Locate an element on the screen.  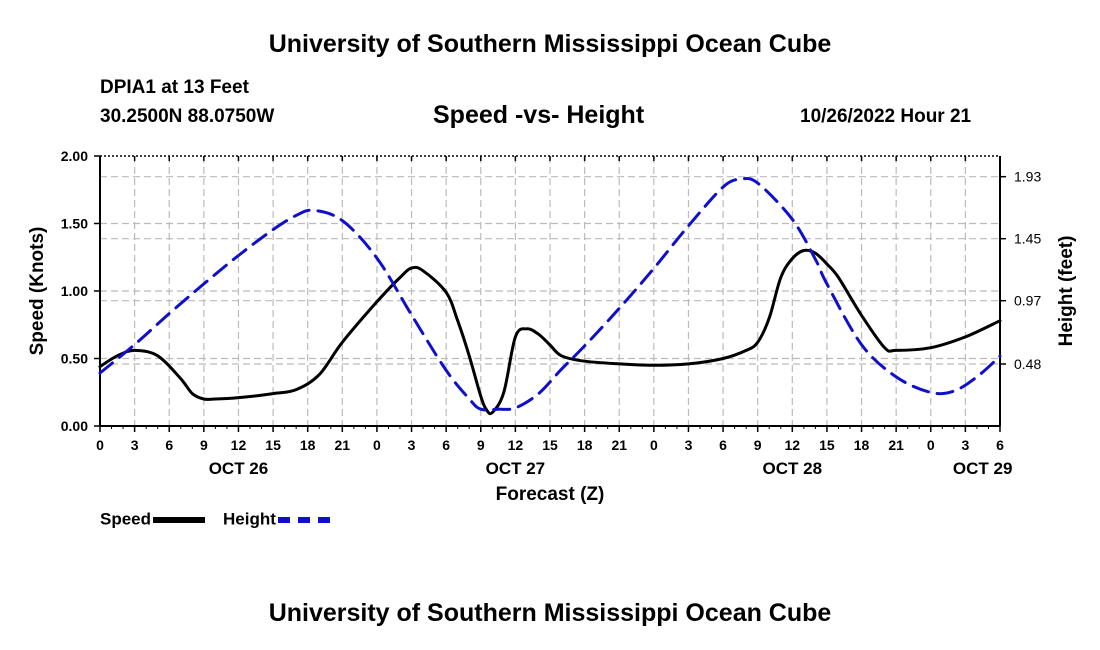
chart-title: Speed -vs- Height is located at coordinates (539, 115).